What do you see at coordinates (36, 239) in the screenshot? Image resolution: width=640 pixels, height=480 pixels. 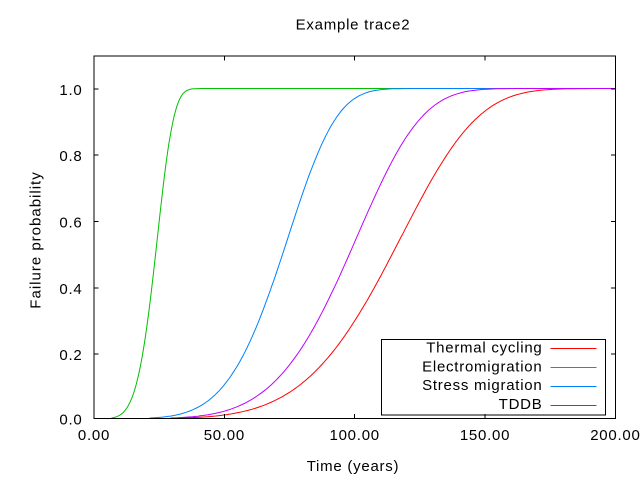 I see `svg-text: Failure probability` at bounding box center [36, 239].